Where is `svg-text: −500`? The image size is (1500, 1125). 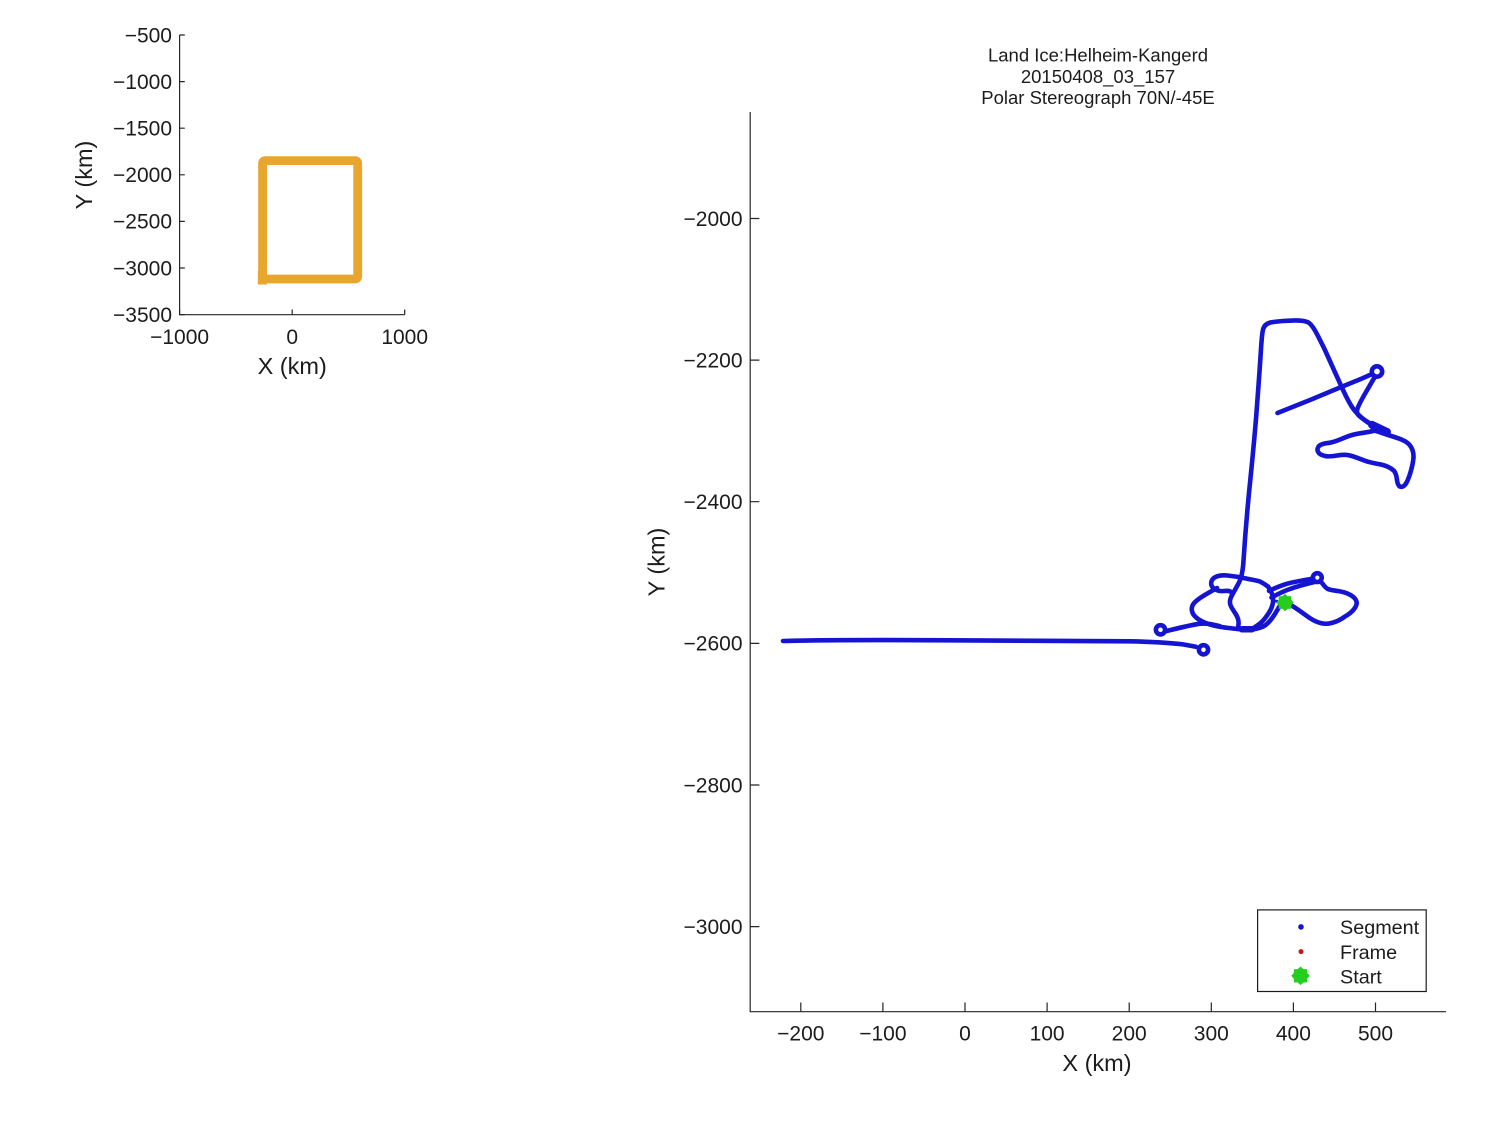
svg-text: −500 is located at coordinates (148, 35).